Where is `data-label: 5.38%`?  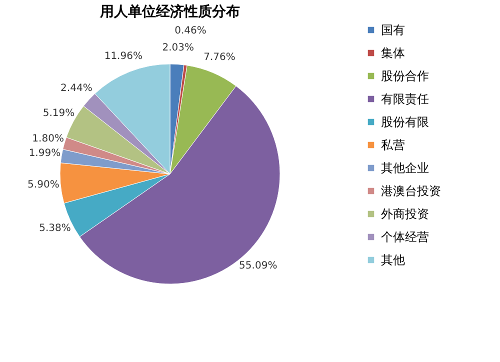 data-label: 5.38% is located at coordinates (55, 228).